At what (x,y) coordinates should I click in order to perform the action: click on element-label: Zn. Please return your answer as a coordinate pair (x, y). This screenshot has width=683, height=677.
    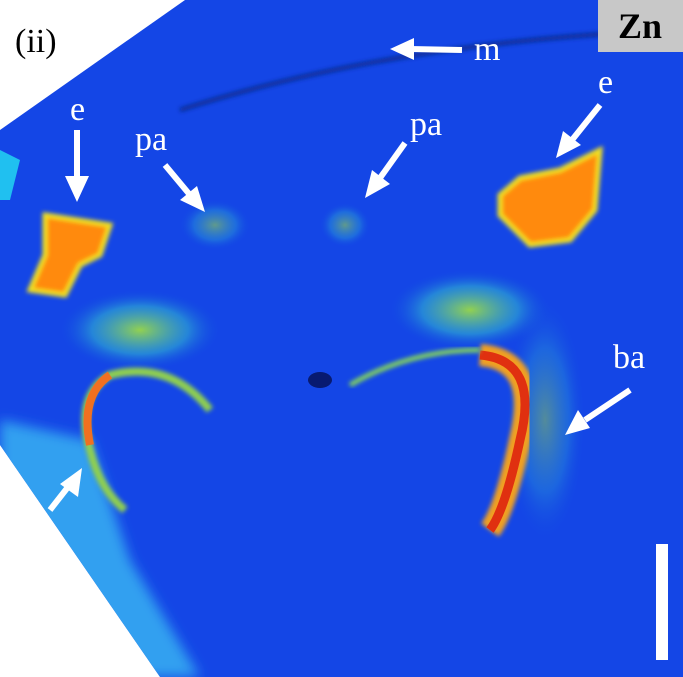
    Looking at the image, I should click on (640, 26).